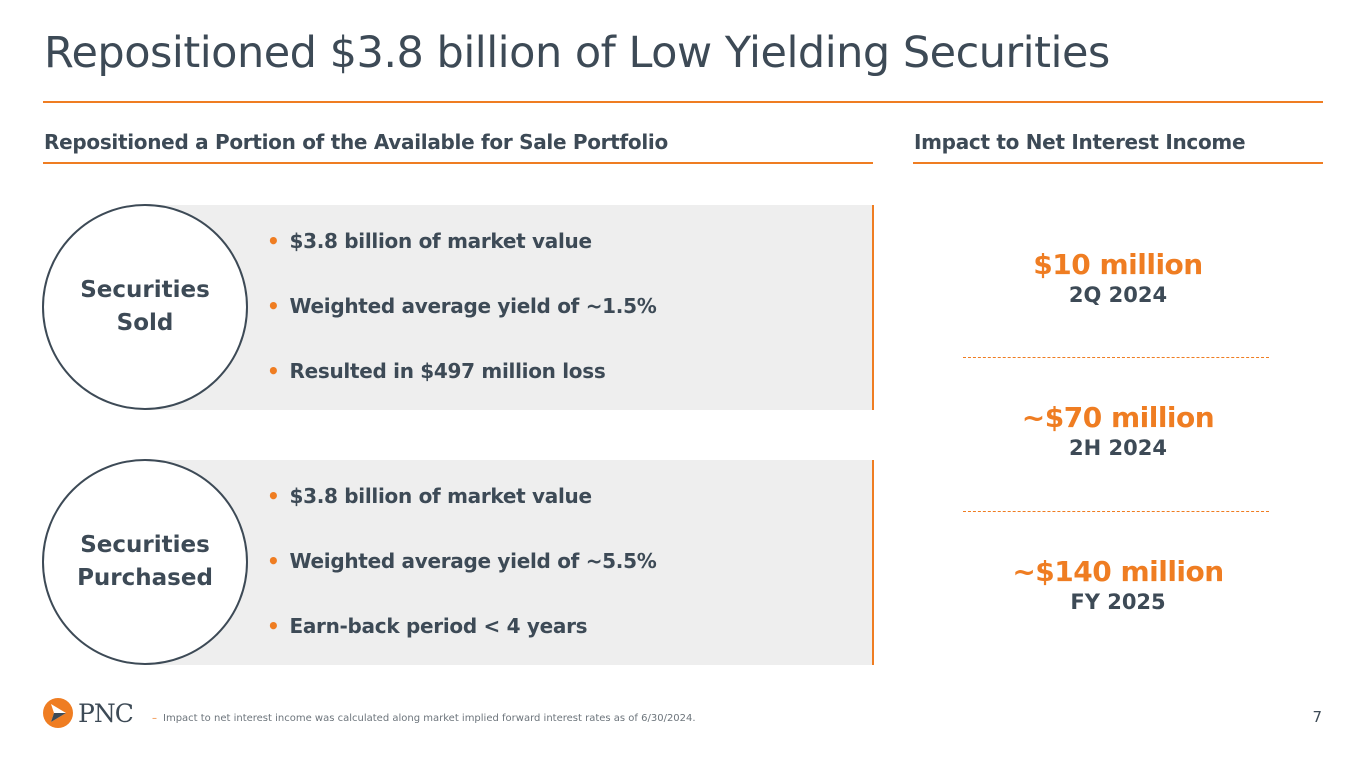  Describe the element at coordinates (1080, 142) in the screenshot. I see `right-section-heading: Impact to Net Interest Income` at that location.